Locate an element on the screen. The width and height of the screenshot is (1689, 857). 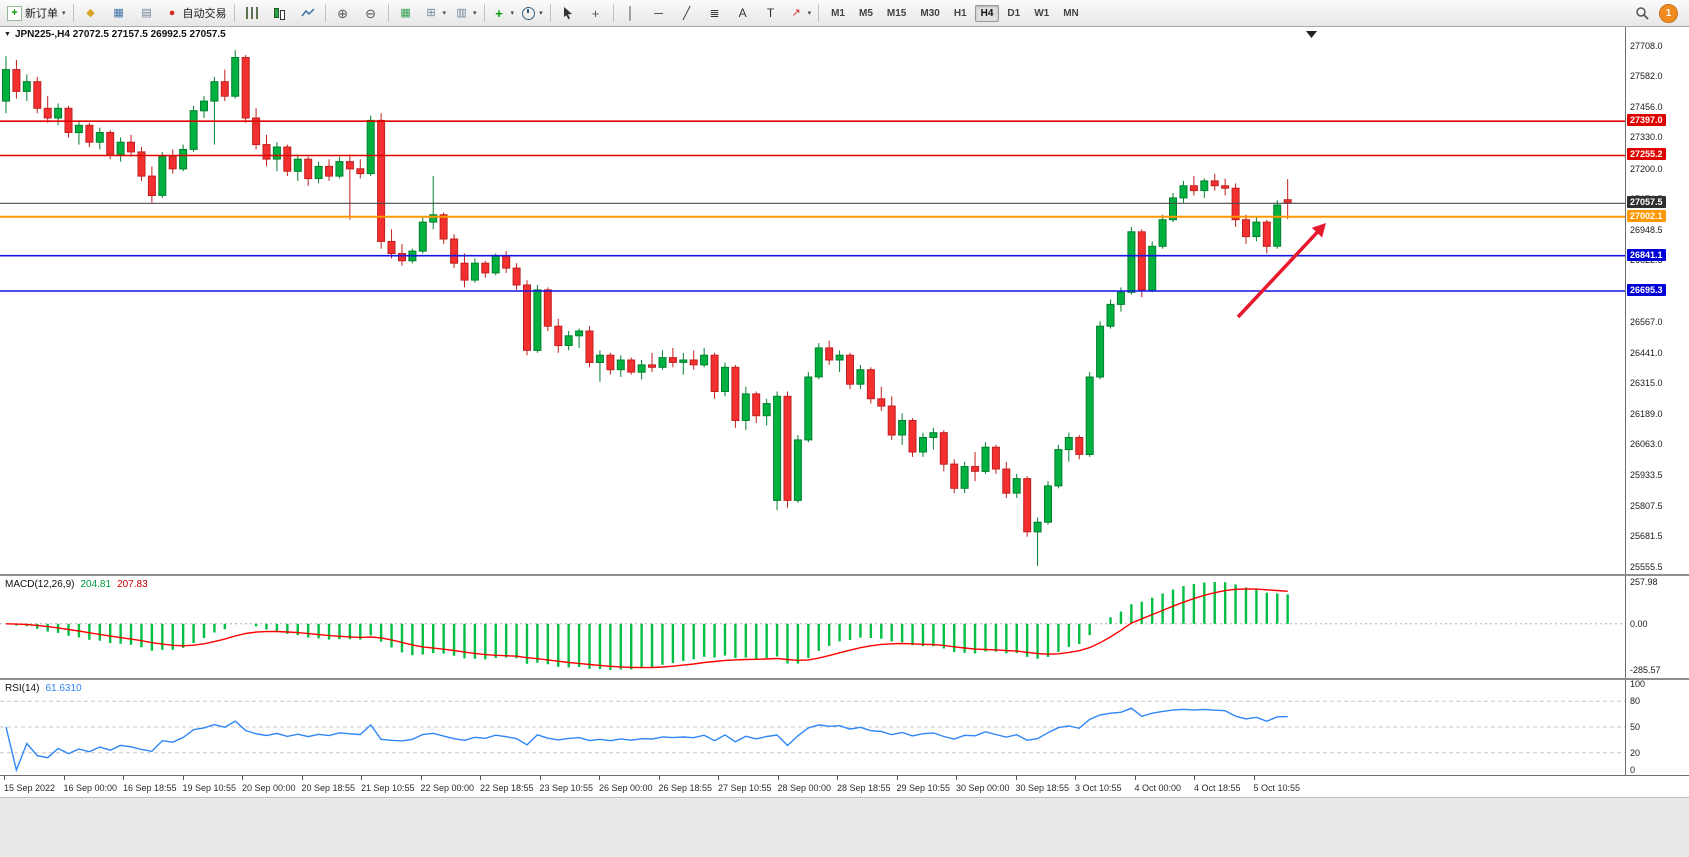
rsi-pane: RSI(14) 61.6310 is located at coordinates (812, 727).